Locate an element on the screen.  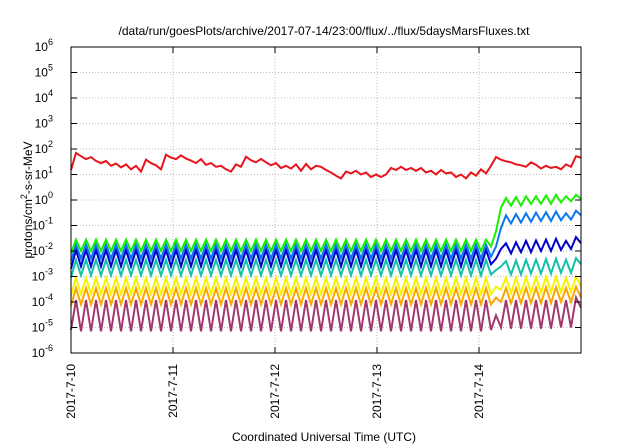
y-tick-label: 10⁻¹ is located at coordinates (42, 224).